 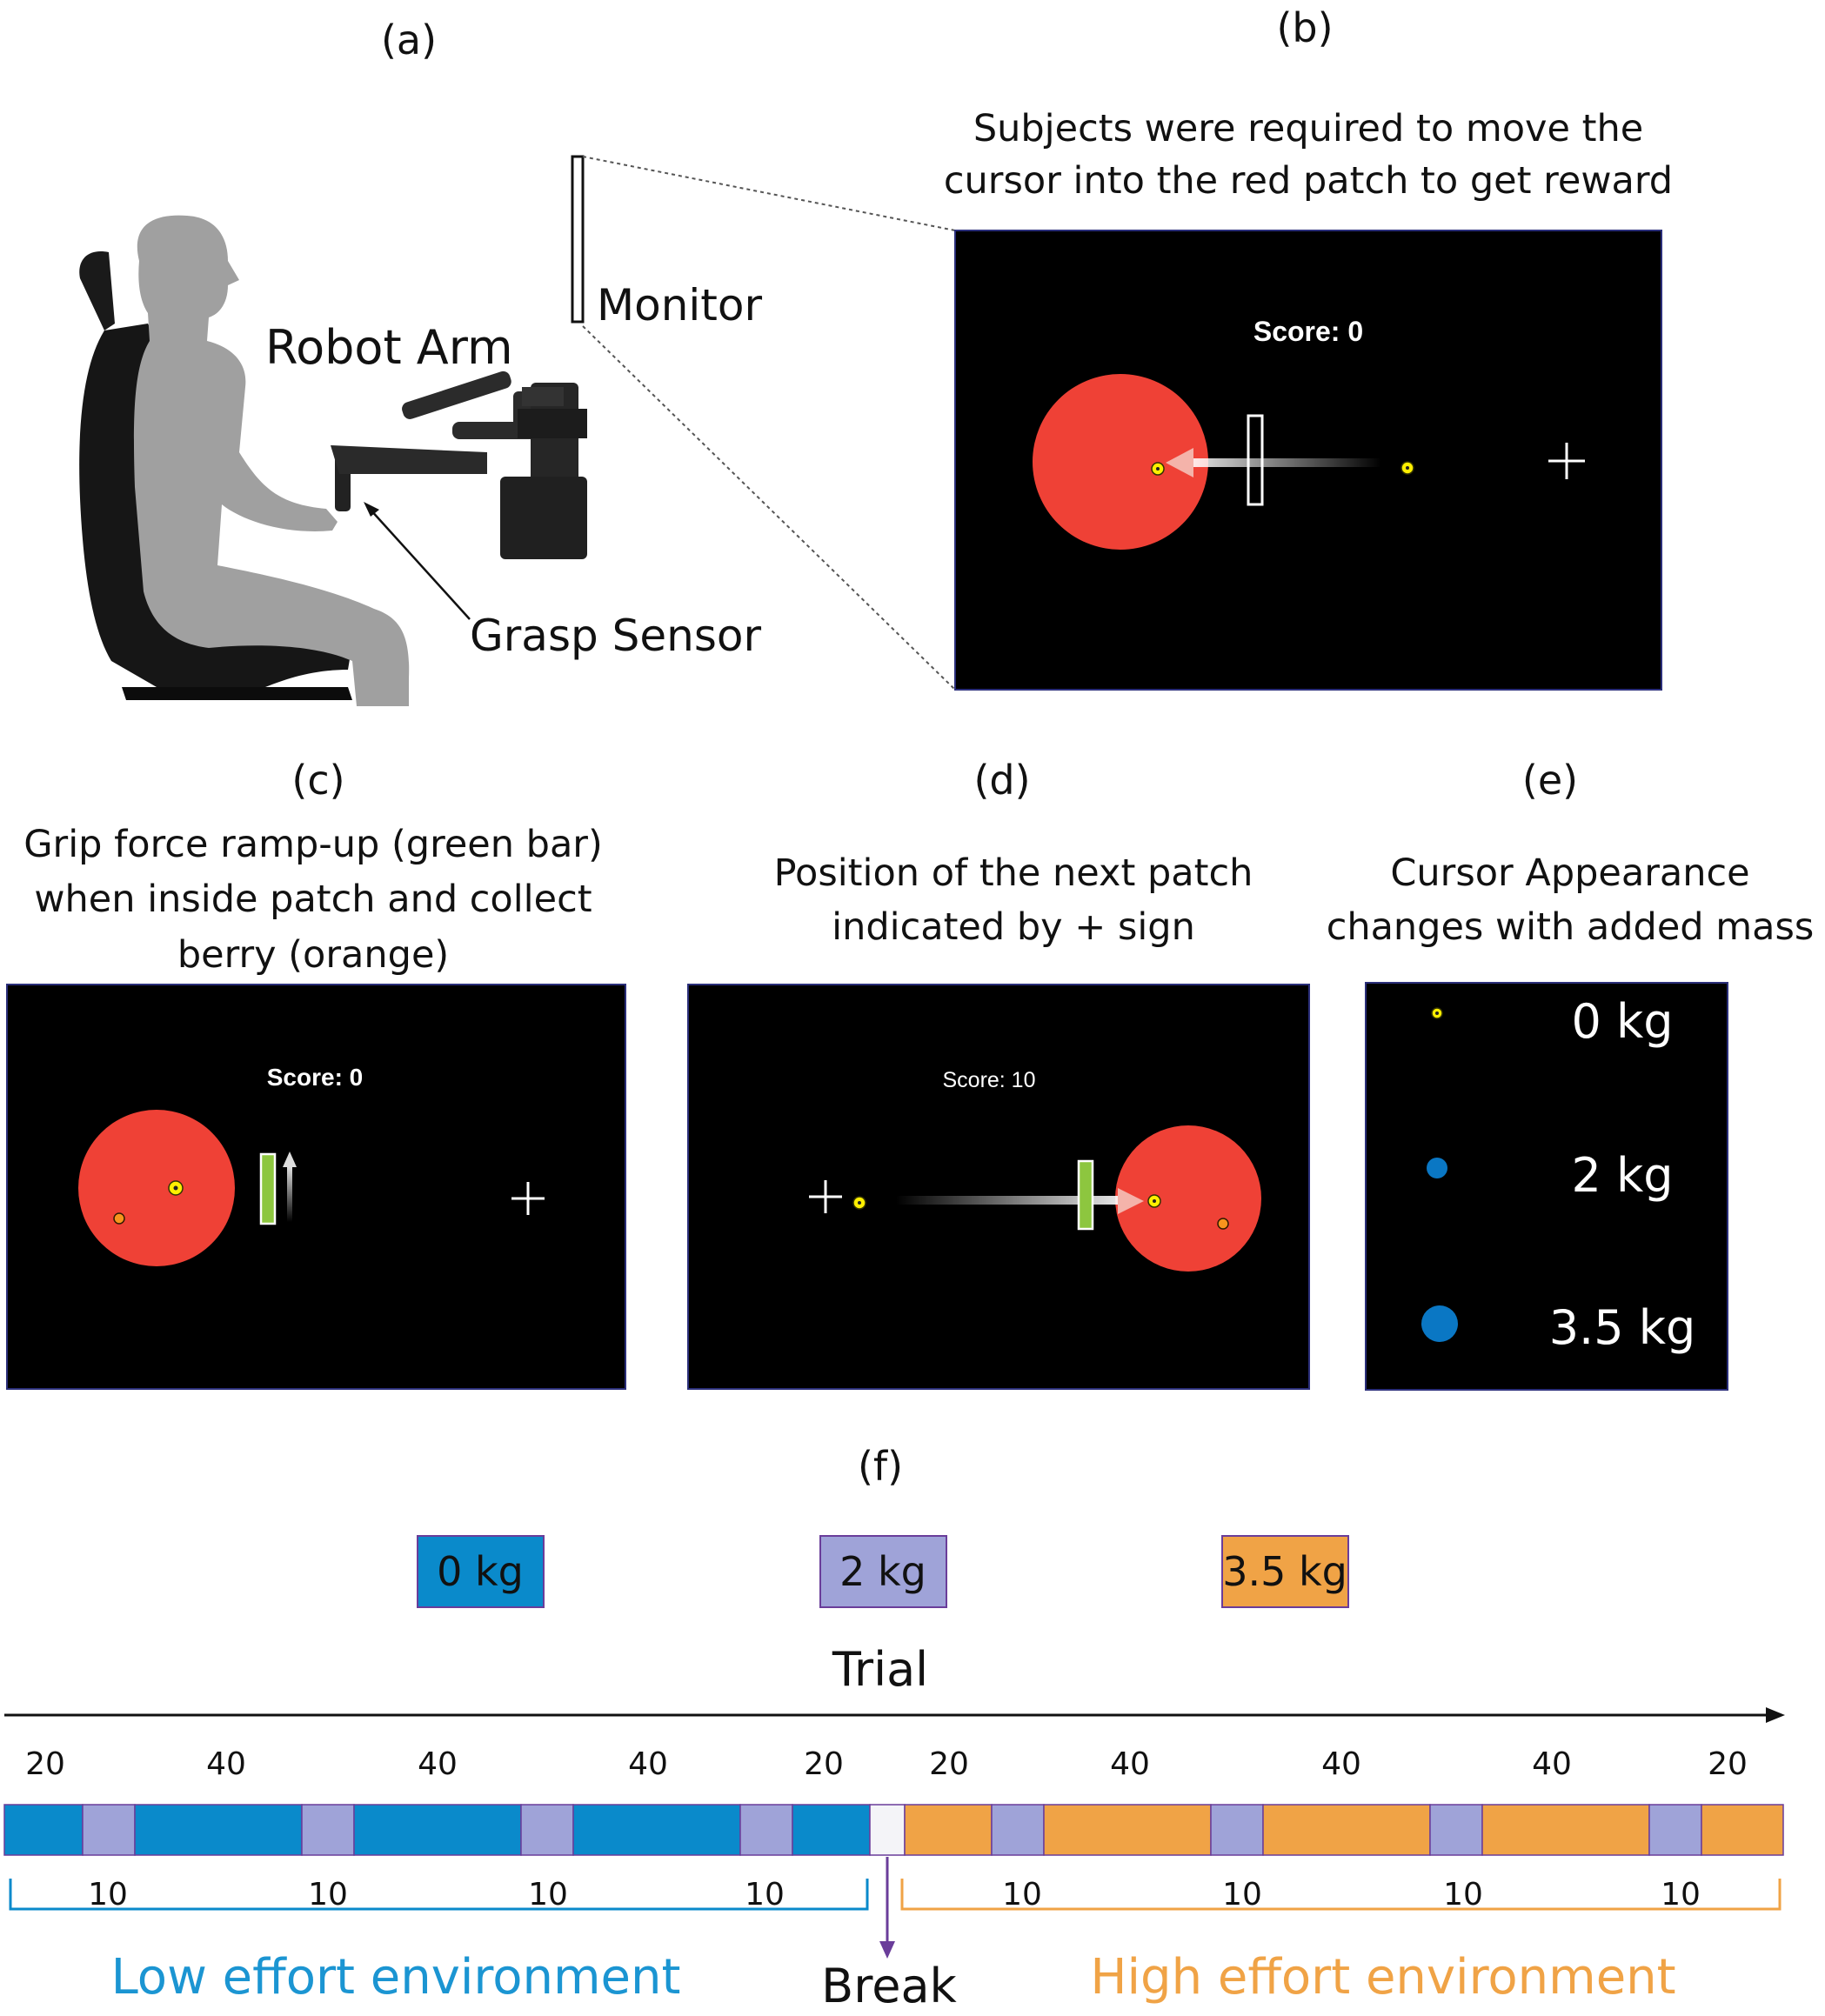 What do you see at coordinates (680, 305) in the screenshot?
I see `monitor-label: Monitor` at bounding box center [680, 305].